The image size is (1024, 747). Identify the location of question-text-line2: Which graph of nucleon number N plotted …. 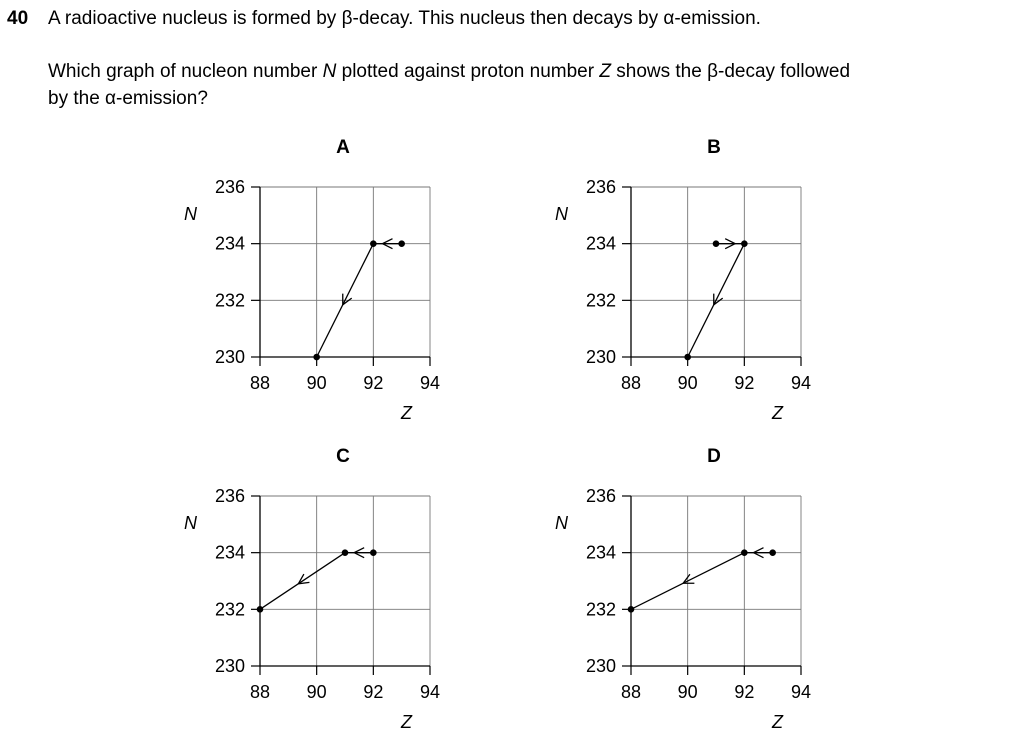
(449, 72).